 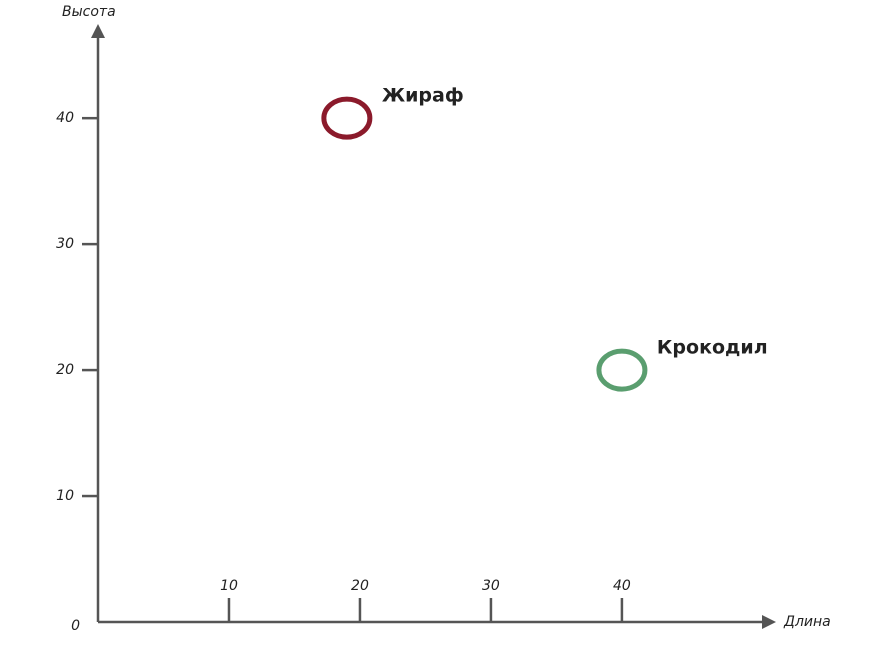 I want to click on y-tick-label: 20, so click(x=65, y=370).